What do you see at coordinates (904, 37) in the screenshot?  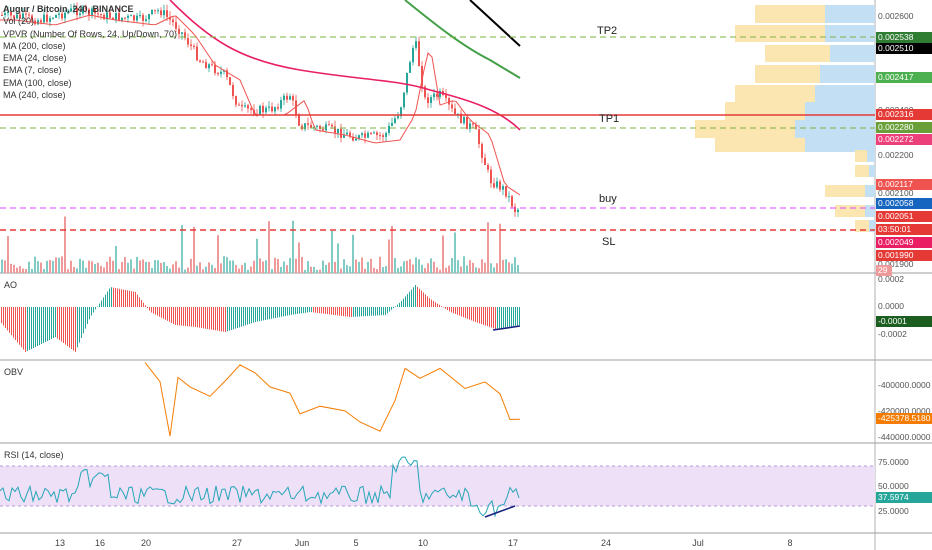 I see `price-tag-ma: 0.002538` at bounding box center [904, 37].